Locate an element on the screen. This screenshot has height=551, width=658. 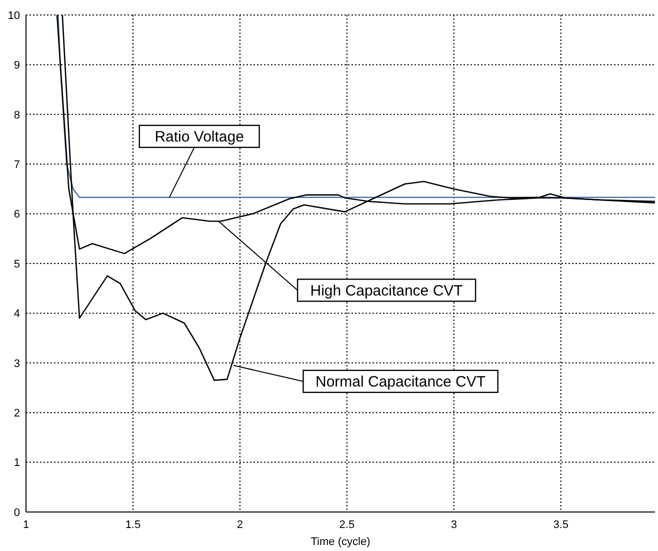
annotation: High Capacitance CVT is located at coordinates (386, 291).